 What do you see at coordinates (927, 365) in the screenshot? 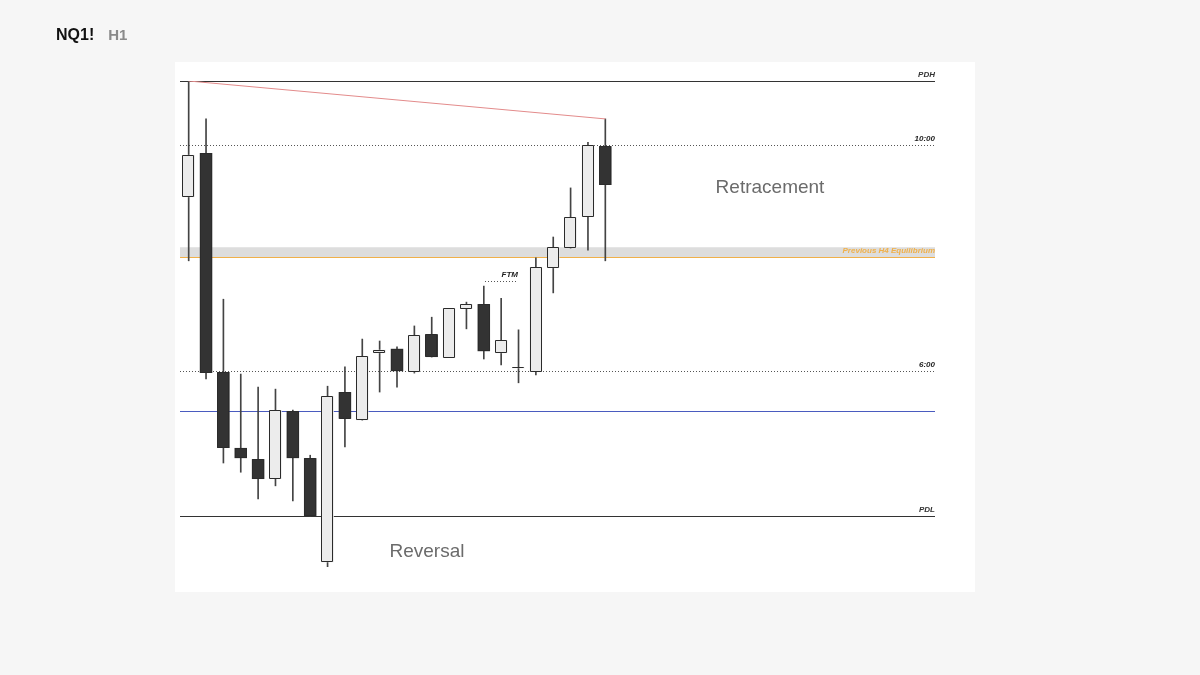
I see `annotation: 6:00` at bounding box center [927, 365].